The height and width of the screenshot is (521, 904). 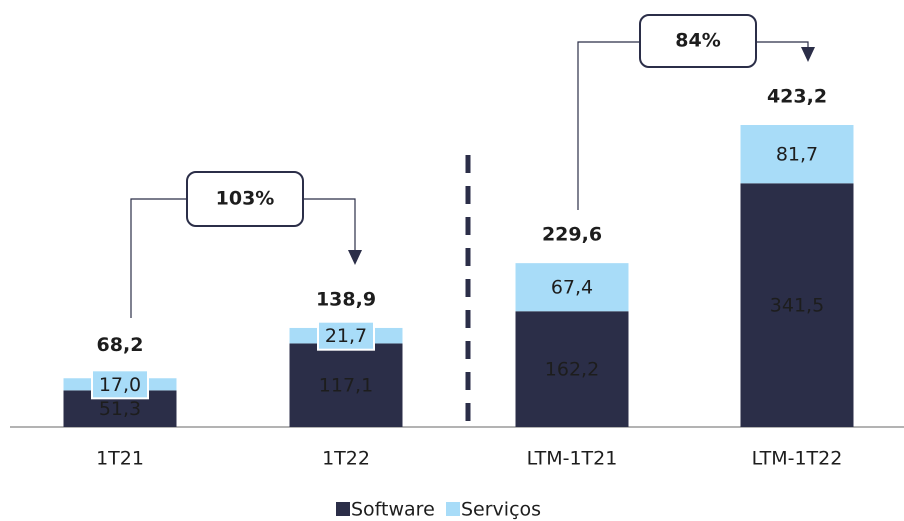 I want to click on value-label: 341,5, so click(x=797, y=306).